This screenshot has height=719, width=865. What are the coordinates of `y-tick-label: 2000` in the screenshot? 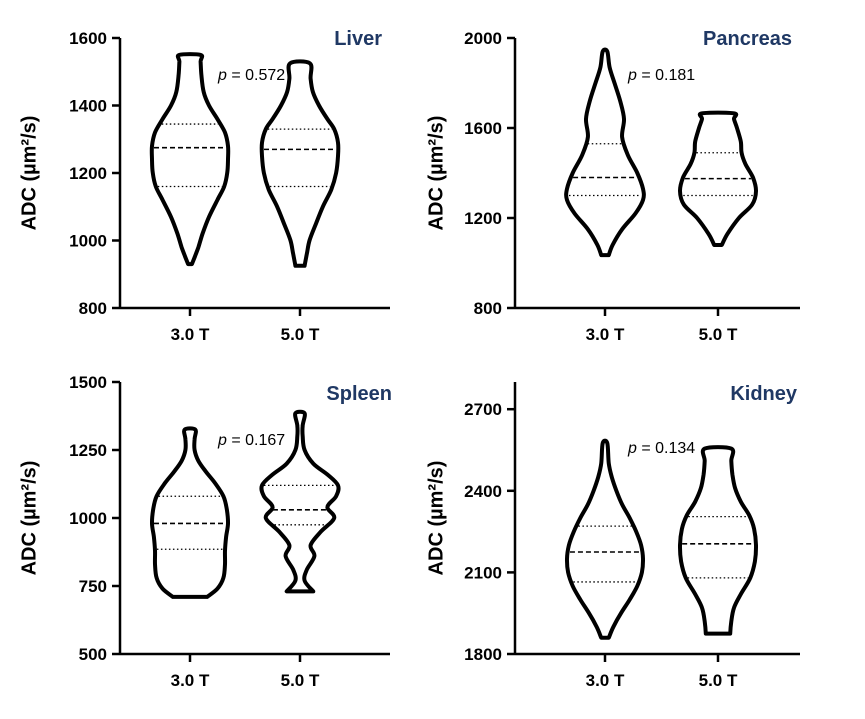 It's located at (483, 38).